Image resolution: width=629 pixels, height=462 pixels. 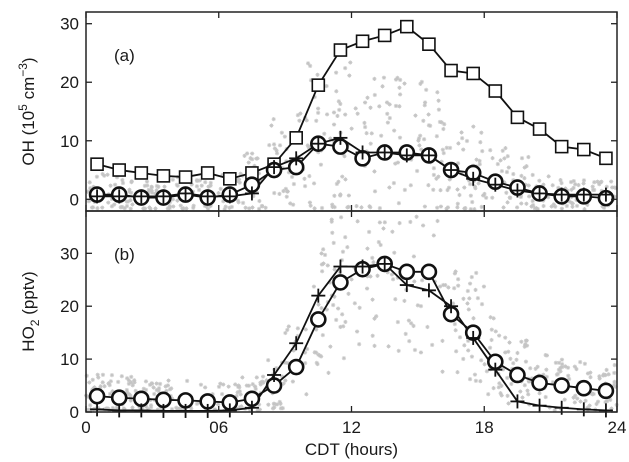 What do you see at coordinates (28, 295) in the screenshot?
I see `ylabel-ho2-unit: (pptv)` at bounding box center [28, 295].